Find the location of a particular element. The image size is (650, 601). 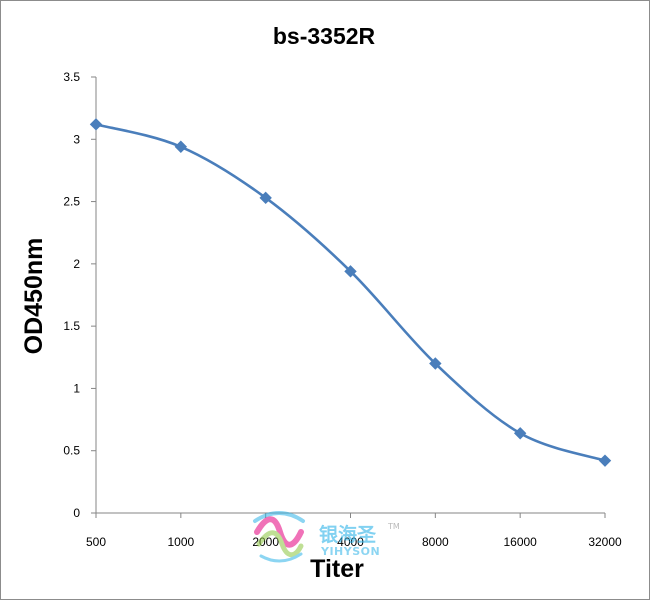

chart-title: bs-3352R is located at coordinates (324, 36).